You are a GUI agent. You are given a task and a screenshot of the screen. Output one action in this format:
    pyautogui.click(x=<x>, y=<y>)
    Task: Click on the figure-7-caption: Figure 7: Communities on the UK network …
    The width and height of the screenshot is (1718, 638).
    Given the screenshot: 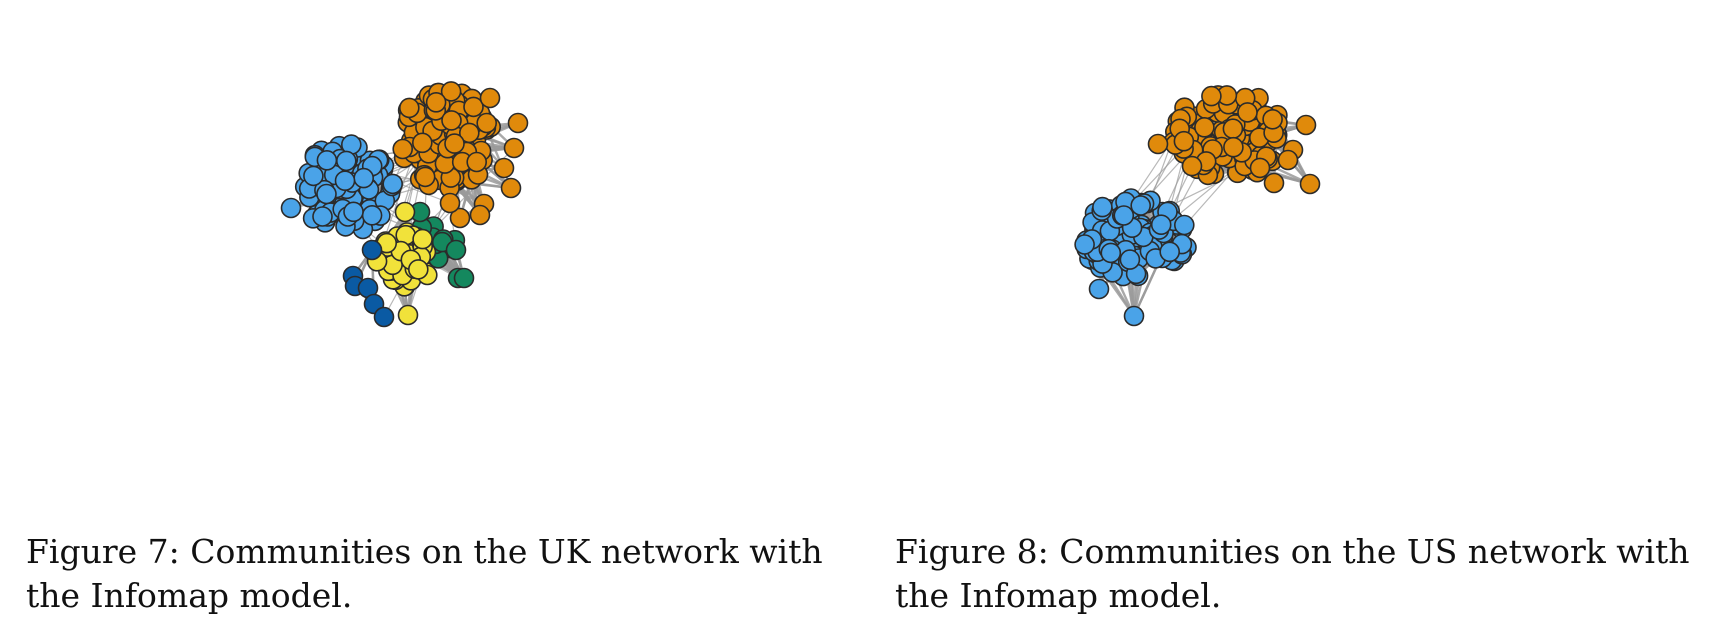 What is the action you would take?
    pyautogui.click(x=424, y=573)
    